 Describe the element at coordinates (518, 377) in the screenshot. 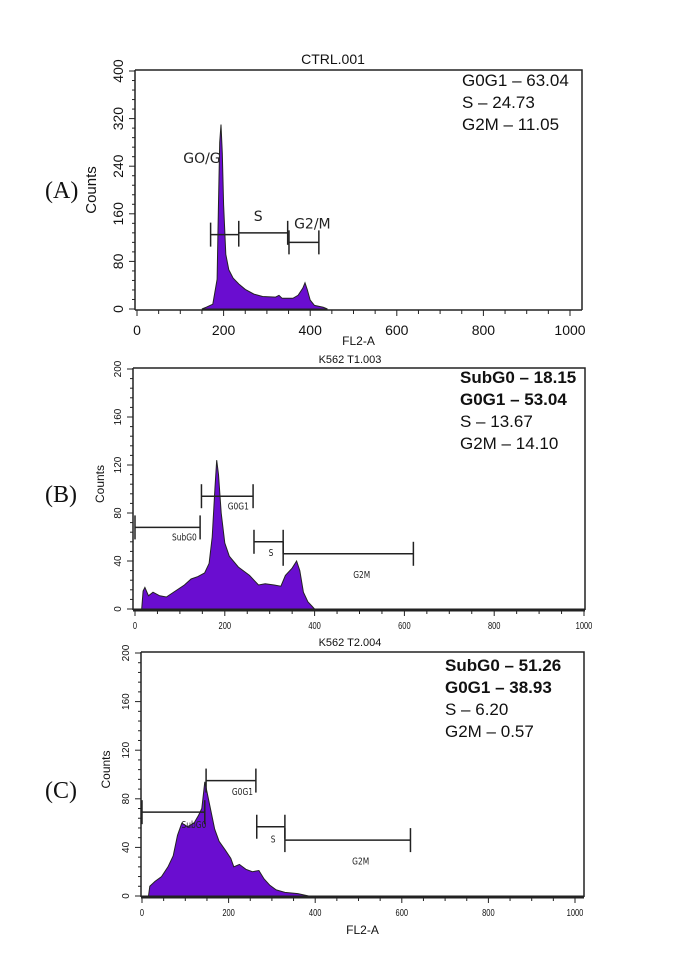

I see `phase-percentage: SubG0 – 18.15` at that location.